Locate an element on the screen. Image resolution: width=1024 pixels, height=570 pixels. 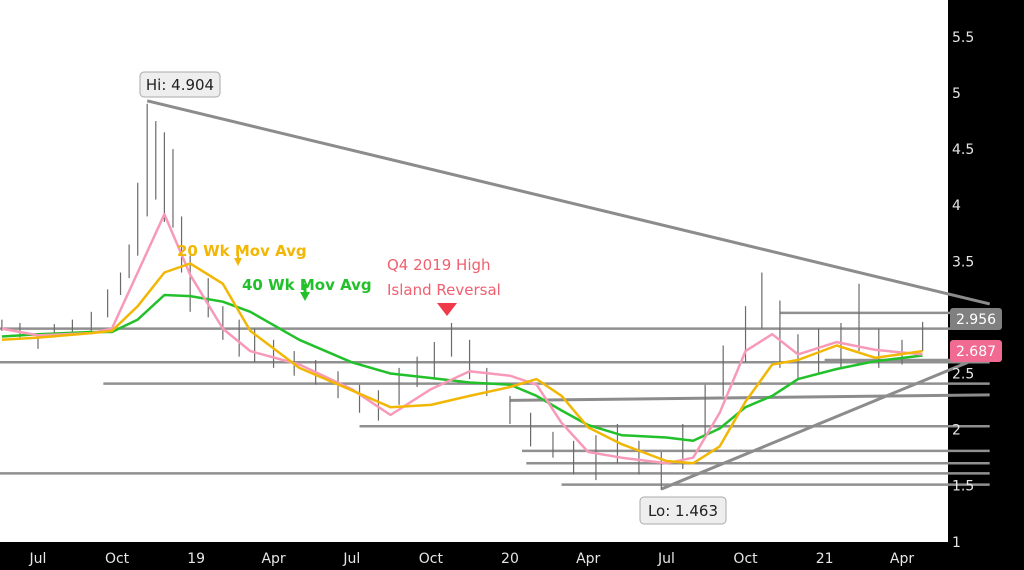
lo-callout-box is located at coordinates (683, 510).